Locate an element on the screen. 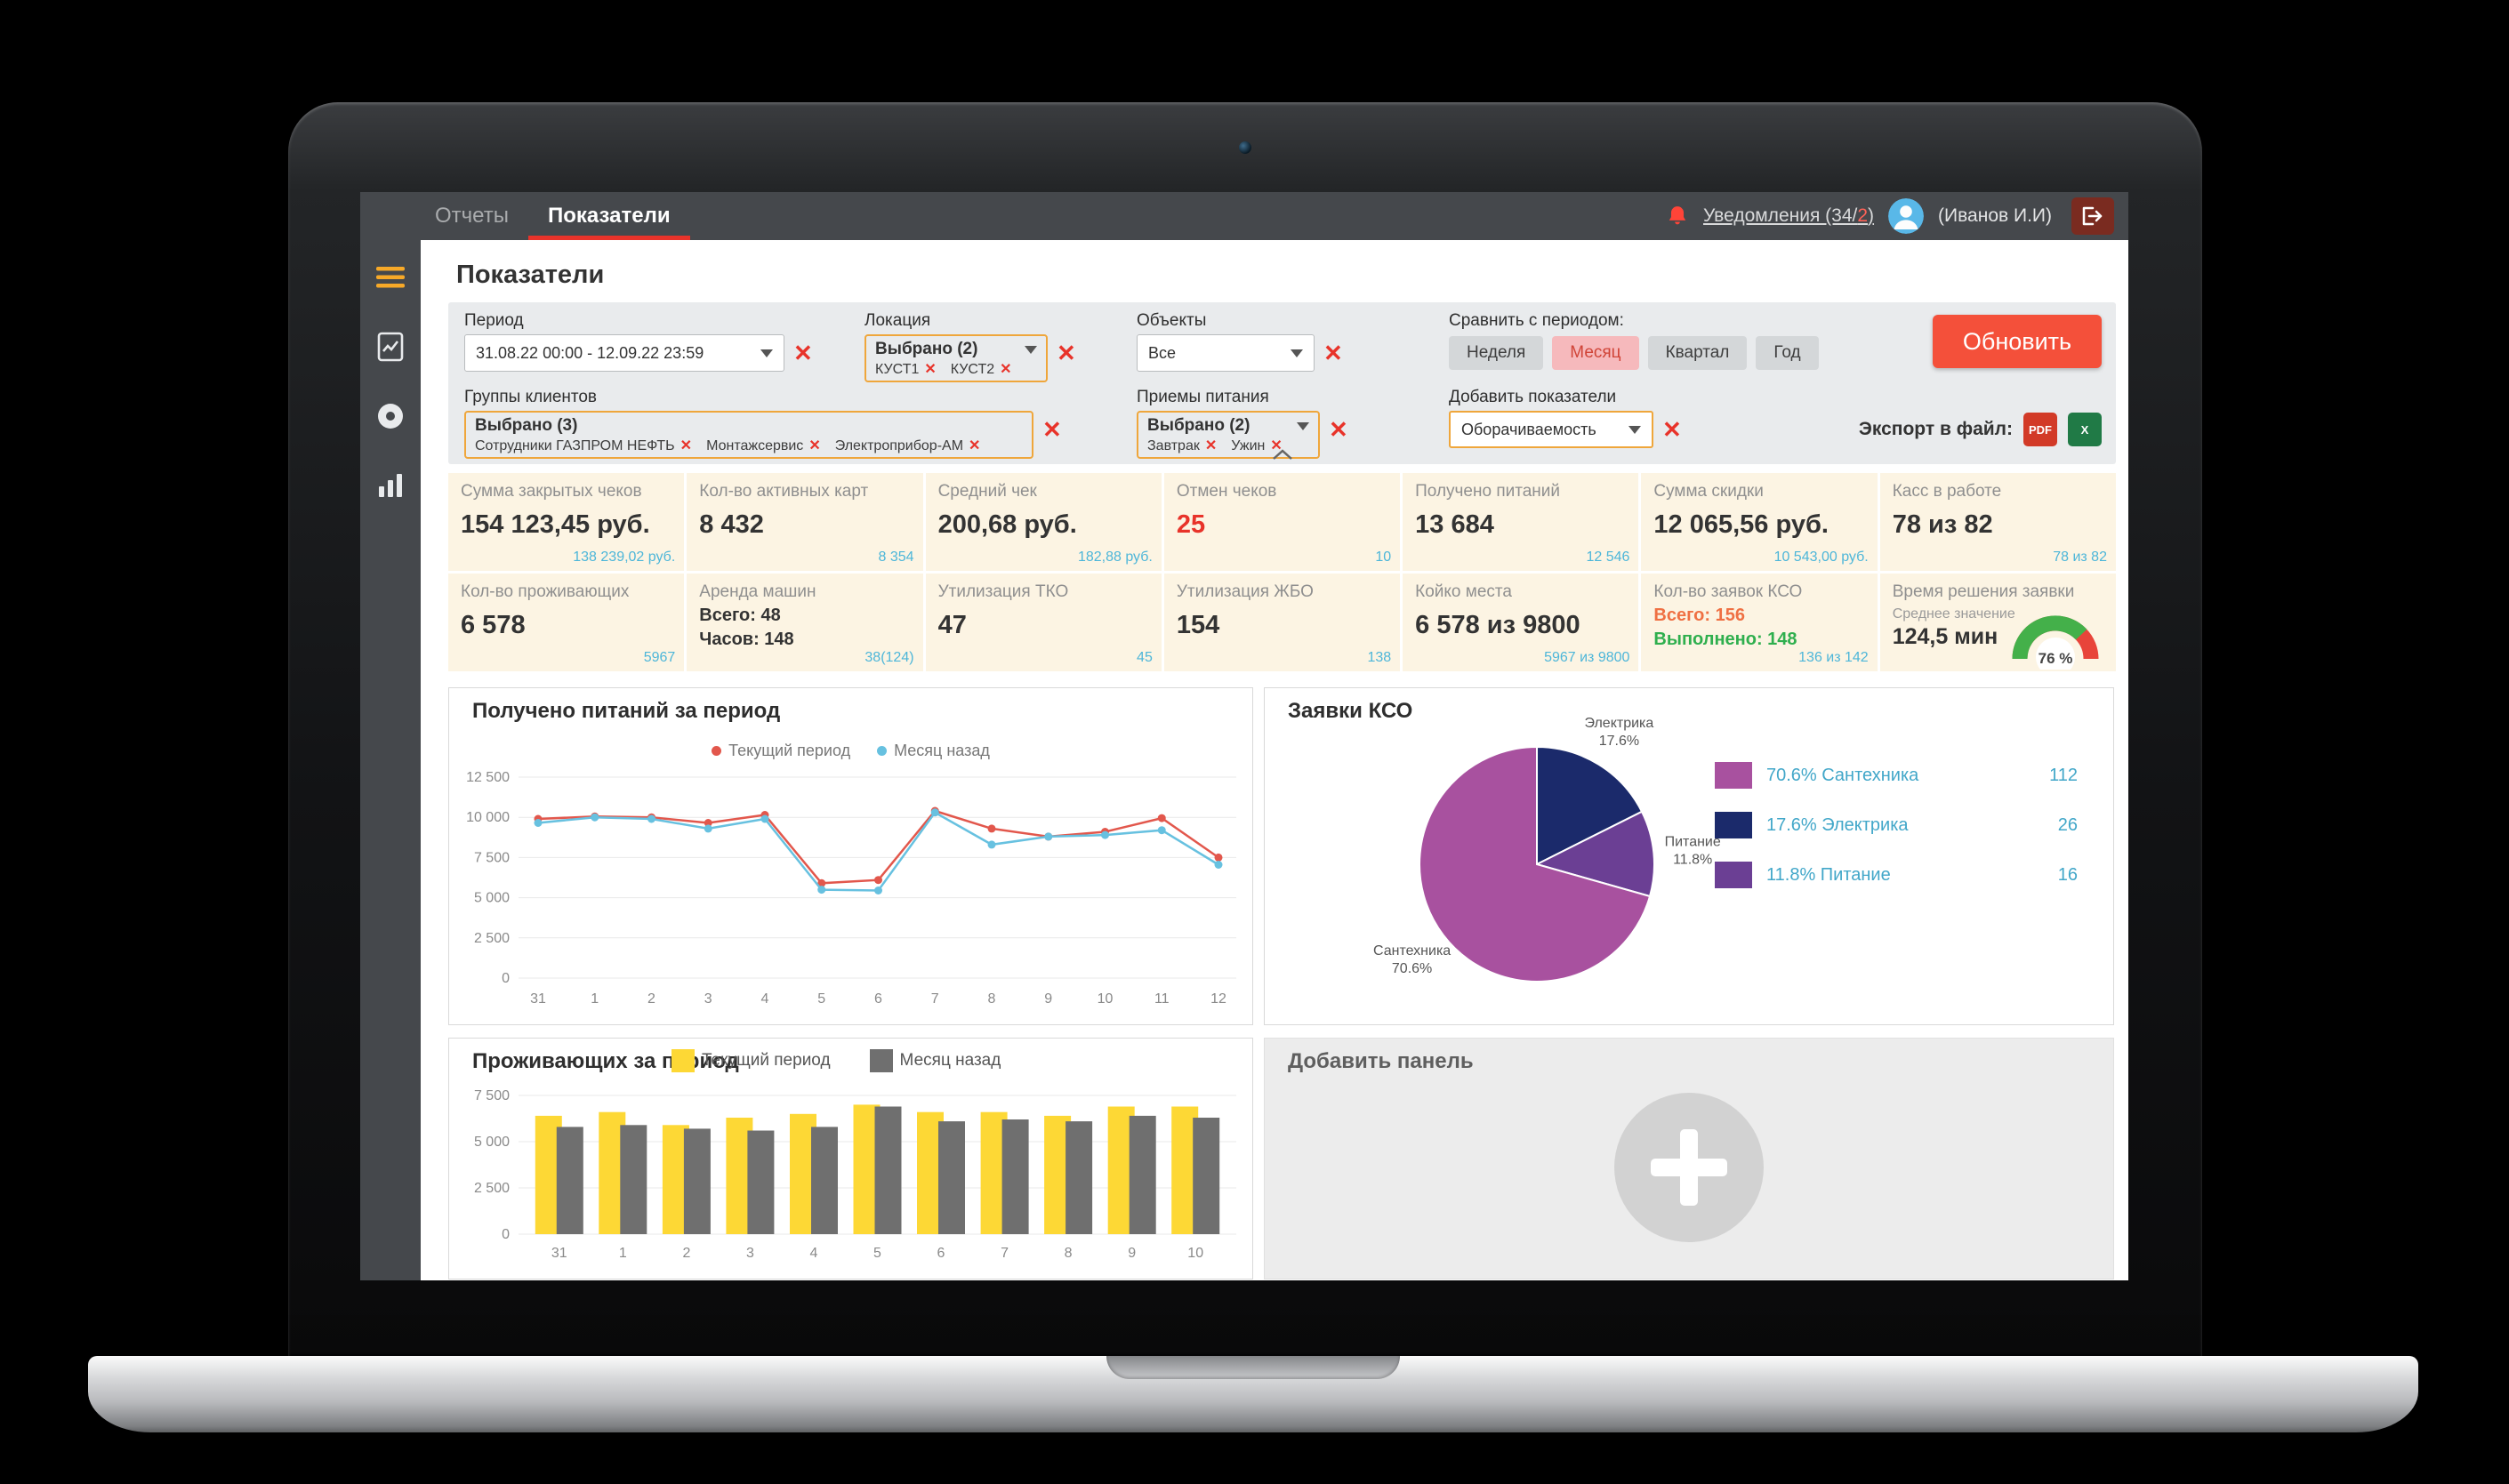 The height and width of the screenshot is (1484, 2509). export-pdf-icon: PDF is located at coordinates (2040, 429).